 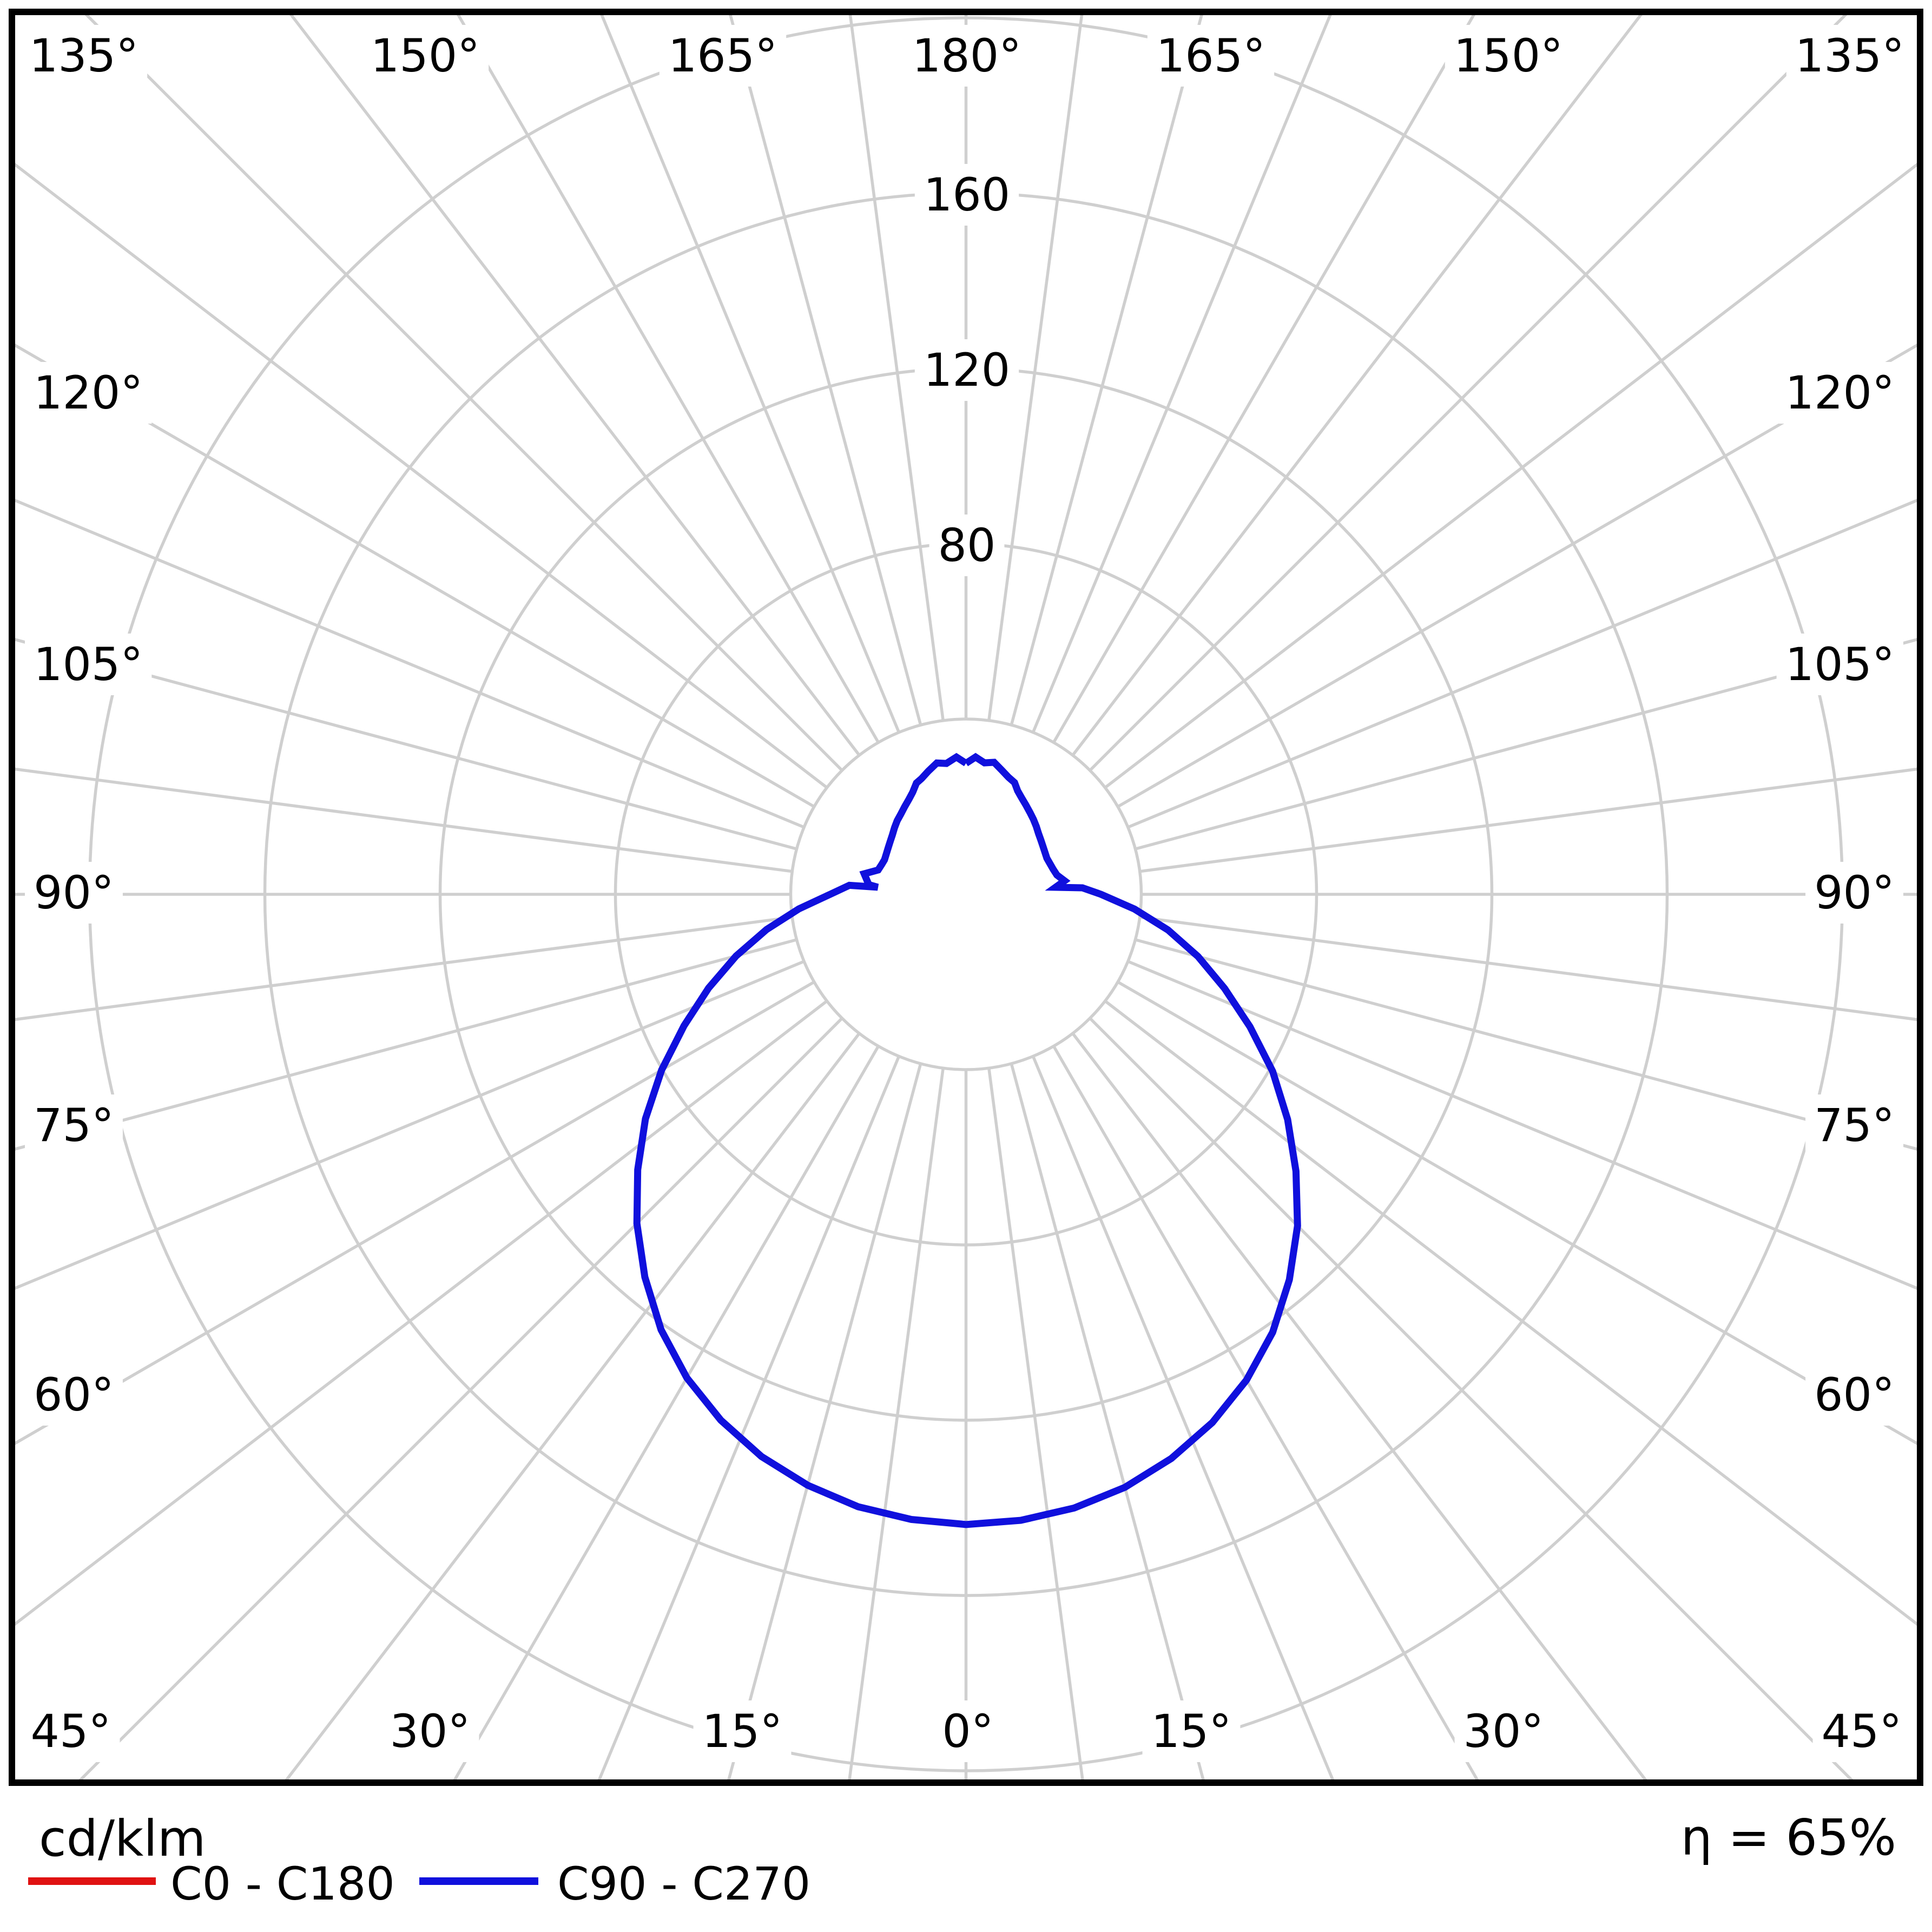 I want to click on radial-value-label: 120, so click(x=967, y=370).